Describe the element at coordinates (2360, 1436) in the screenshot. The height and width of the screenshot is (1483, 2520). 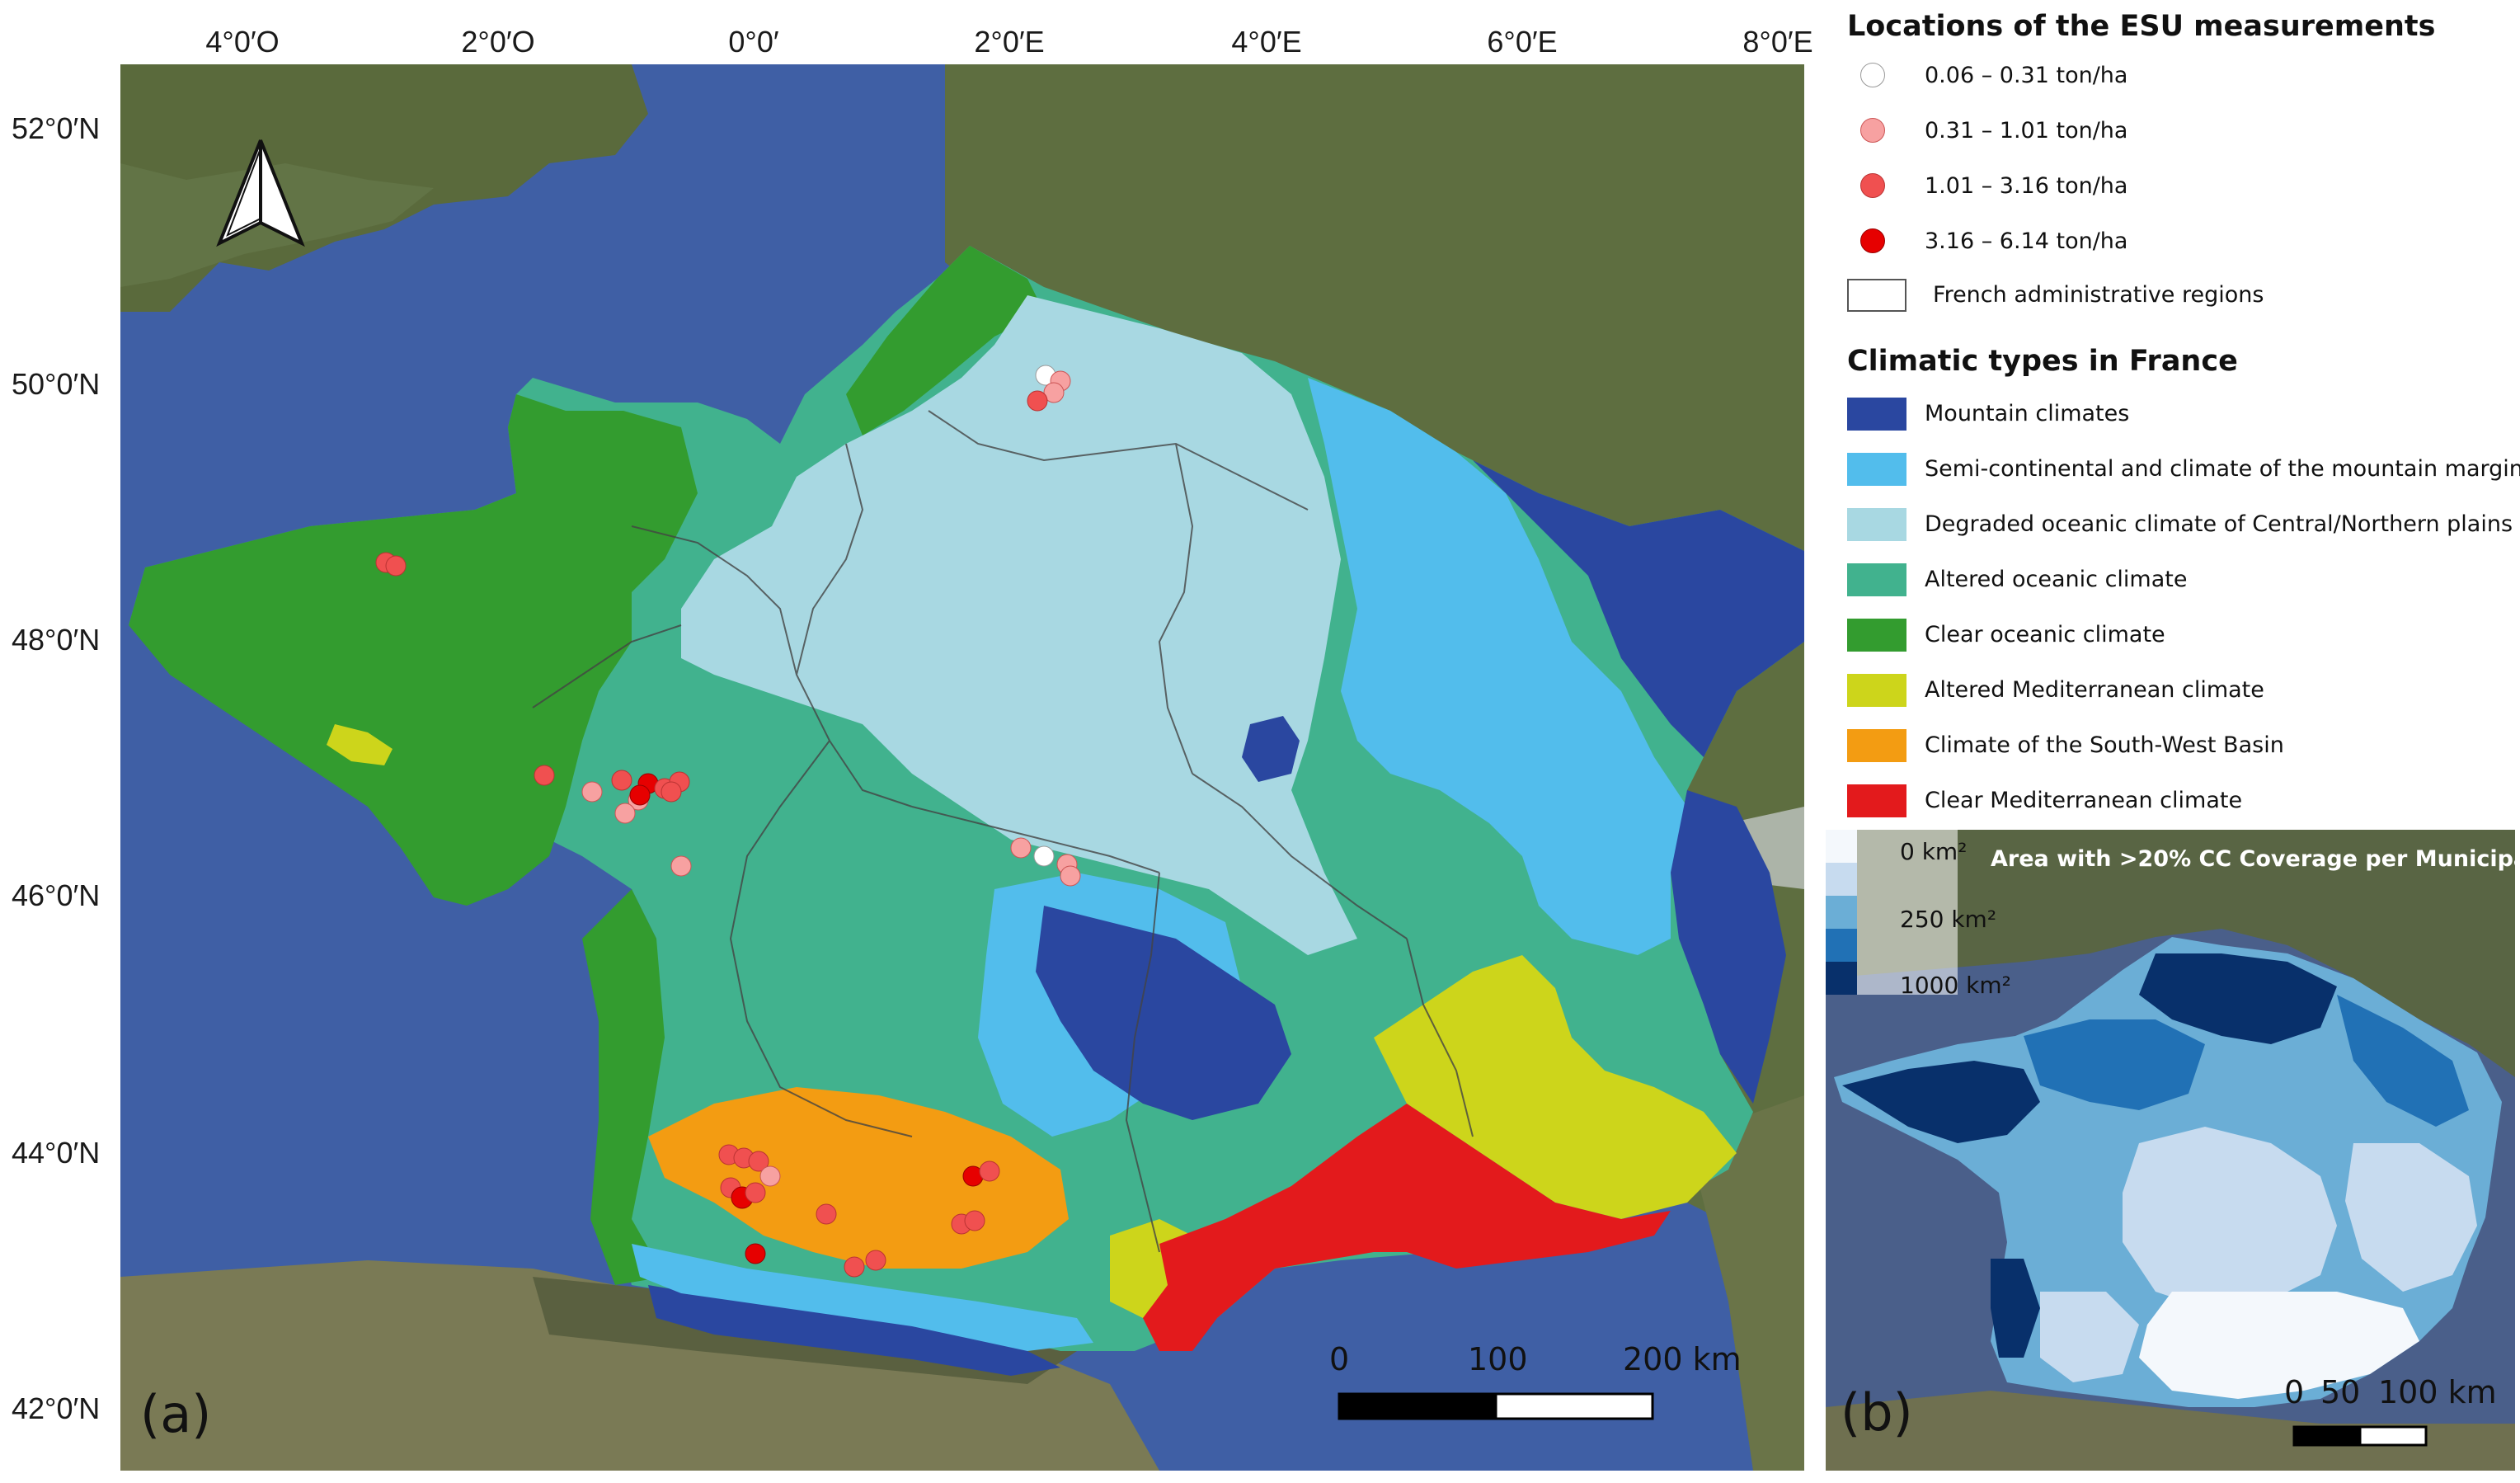
I see `inset-scale-bar` at that location.